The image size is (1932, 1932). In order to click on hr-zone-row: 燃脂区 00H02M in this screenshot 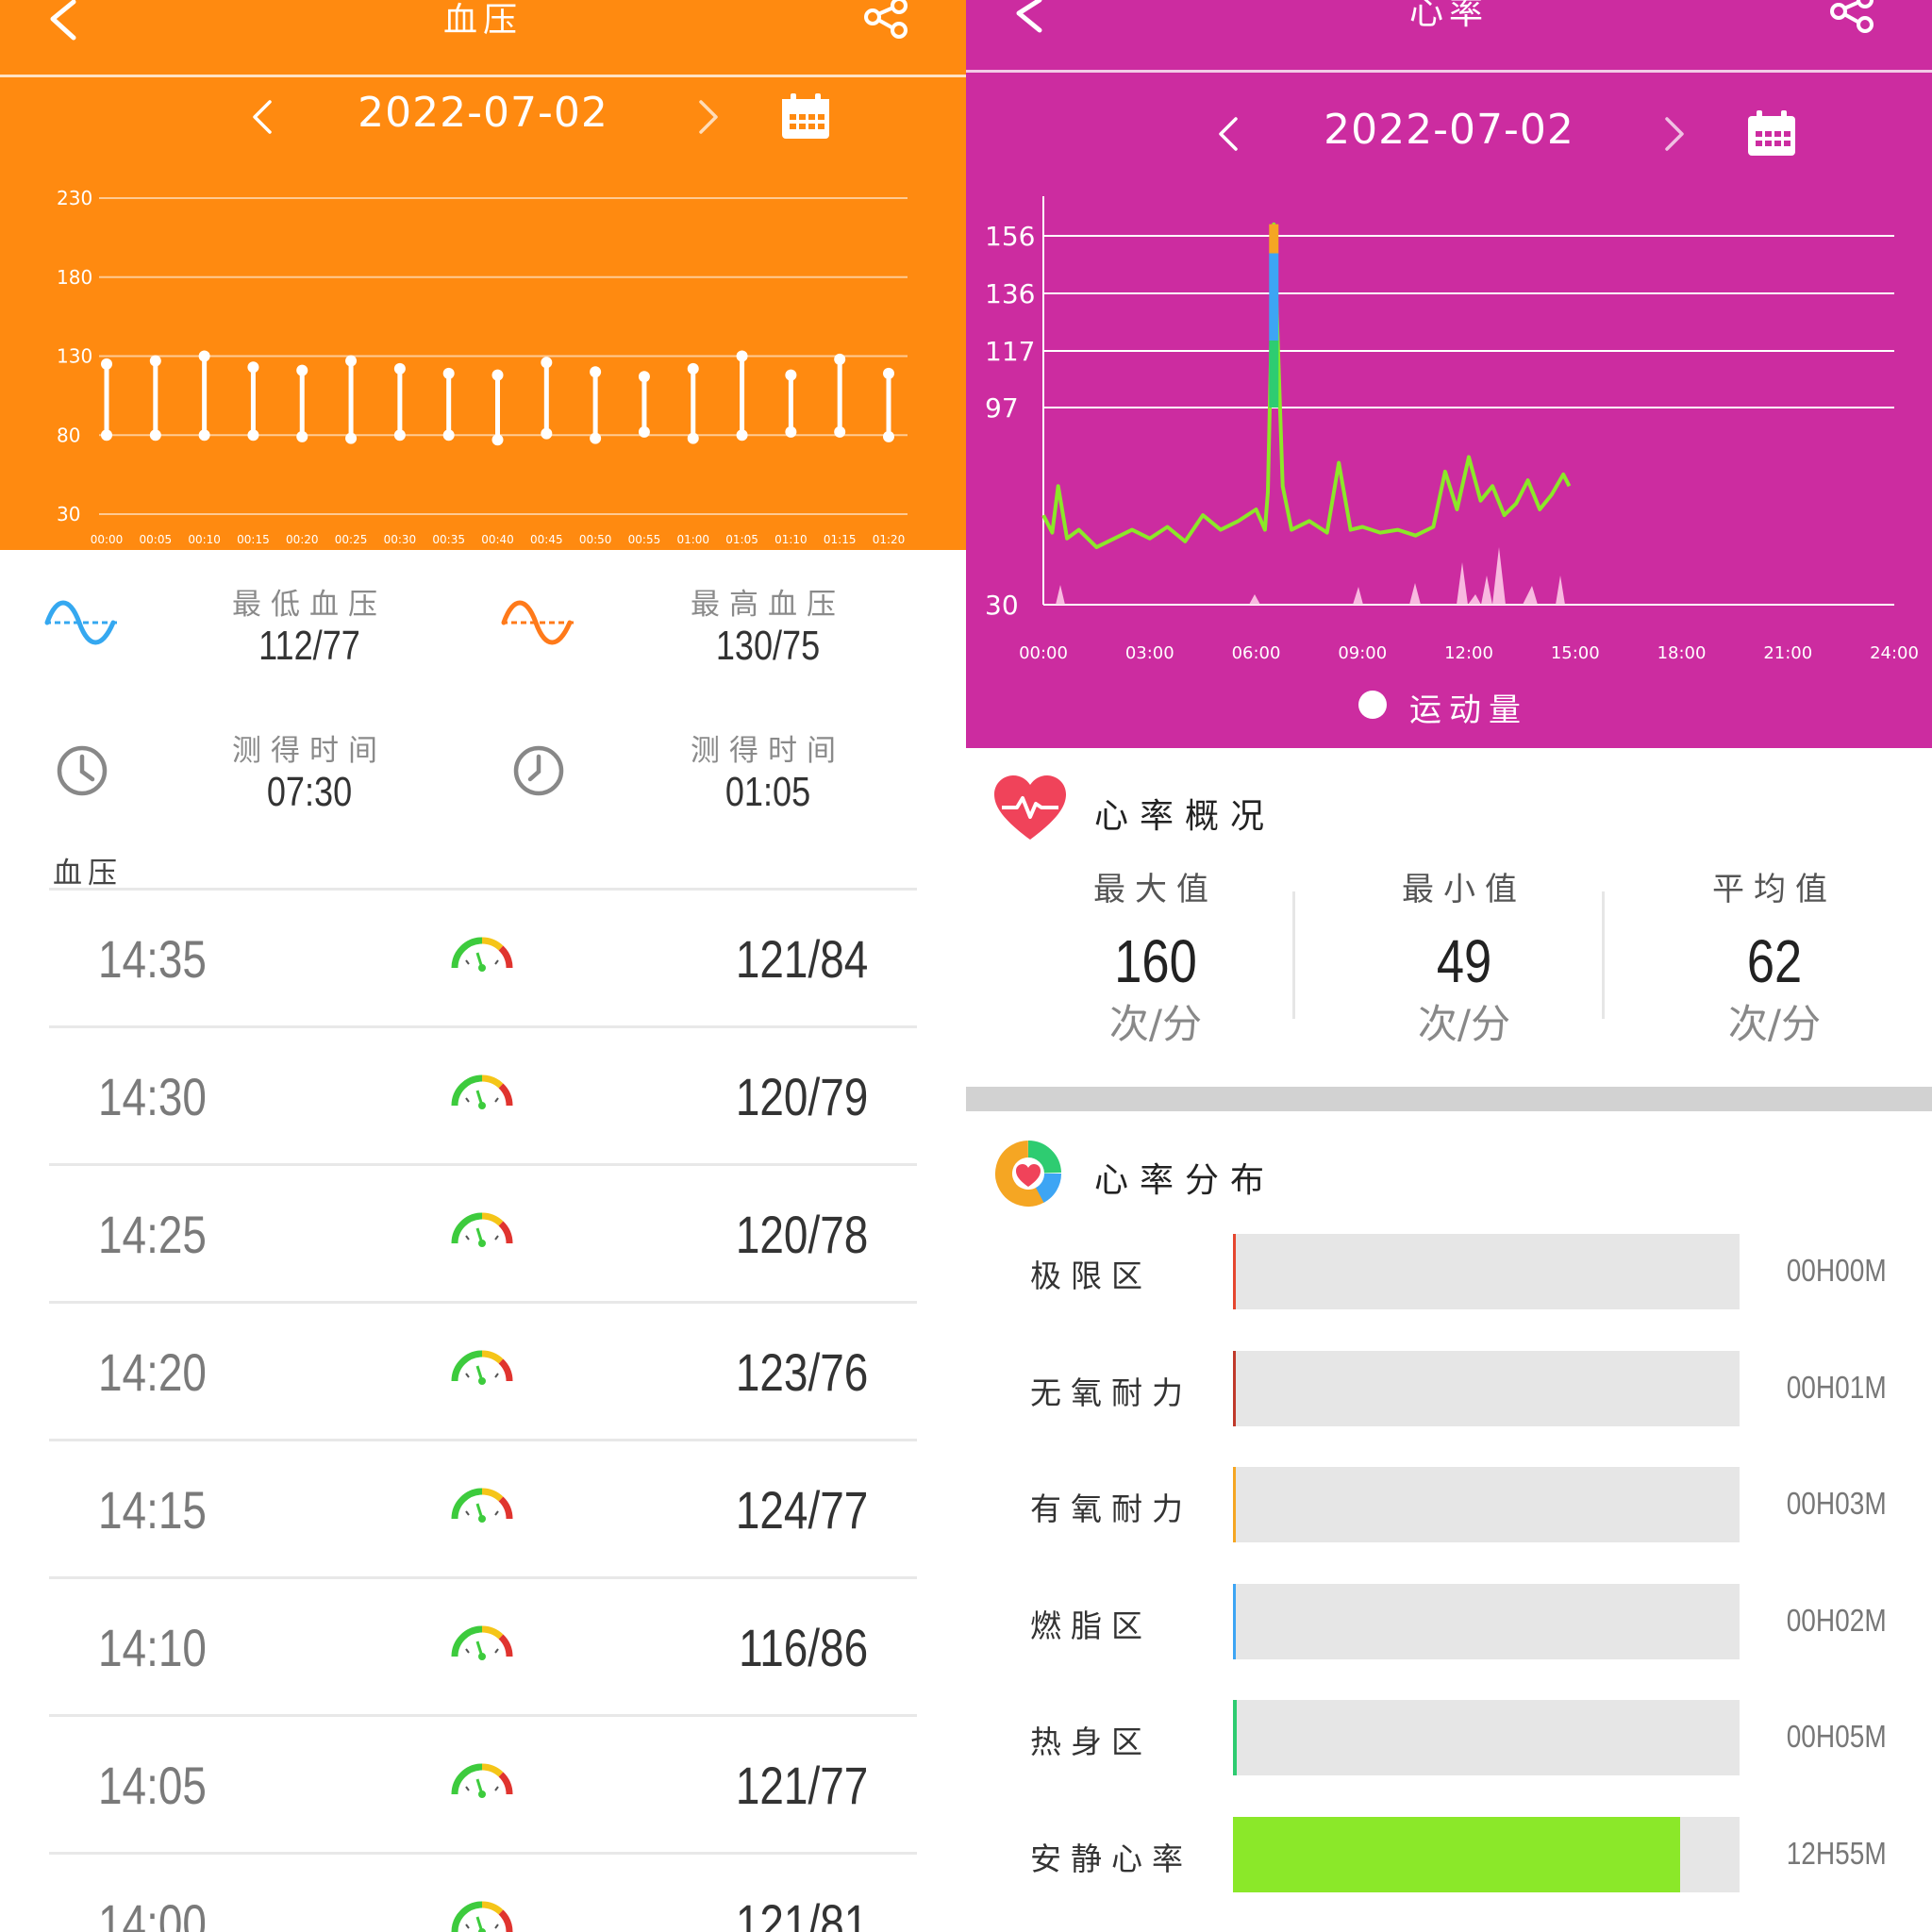, I will do `click(1449, 1621)`.